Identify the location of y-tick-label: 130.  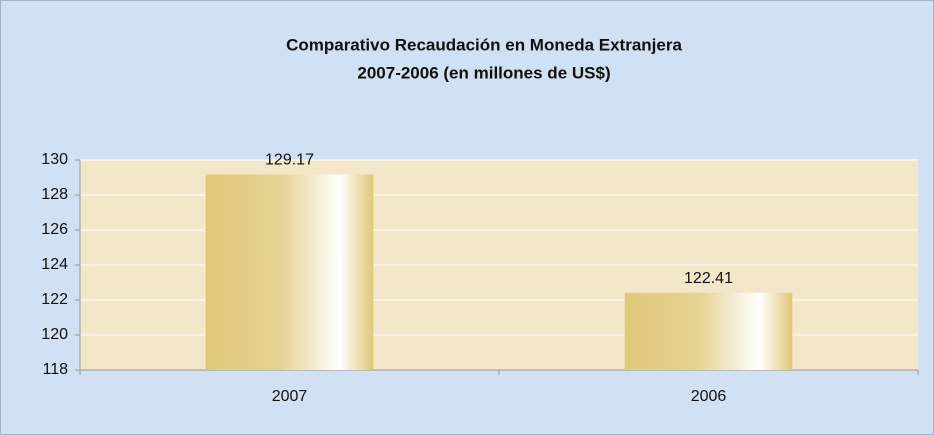
(54, 159).